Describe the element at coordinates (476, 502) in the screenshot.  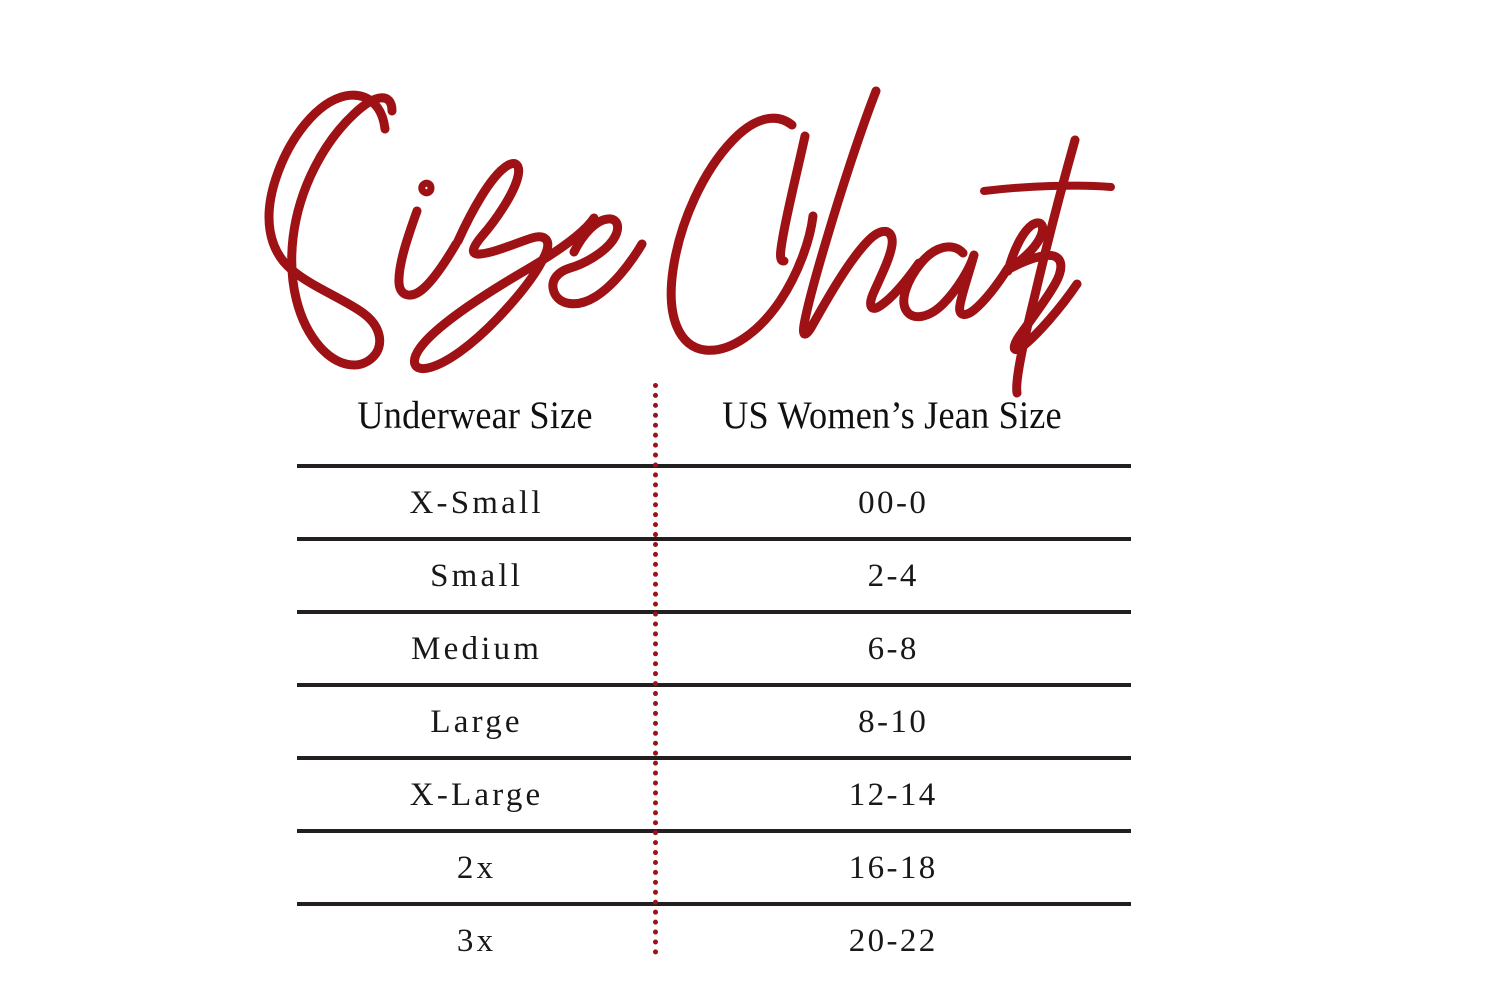
I see `cell-underwear-size: X-Small` at that location.